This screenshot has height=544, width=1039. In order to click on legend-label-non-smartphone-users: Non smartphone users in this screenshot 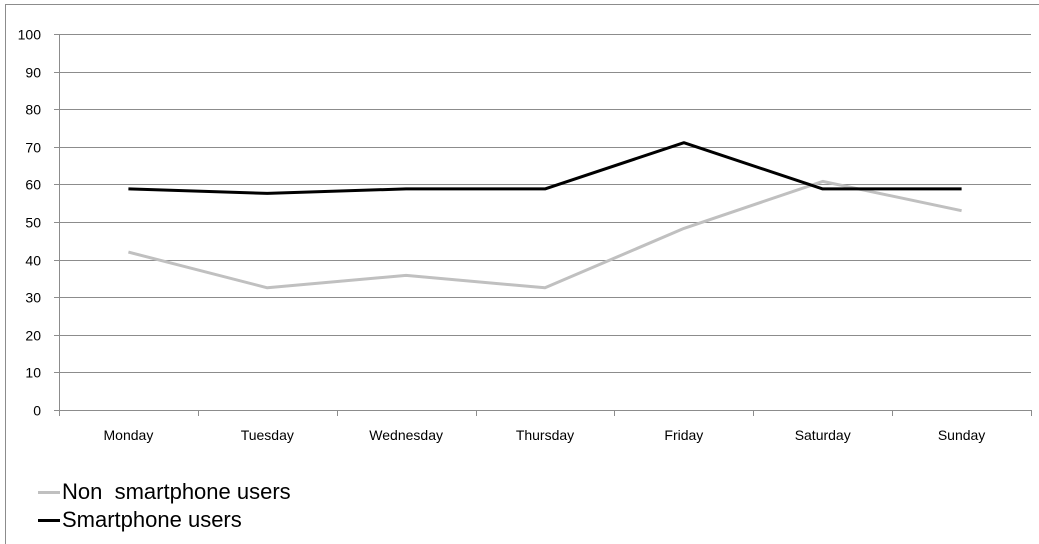, I will do `click(176, 492)`.